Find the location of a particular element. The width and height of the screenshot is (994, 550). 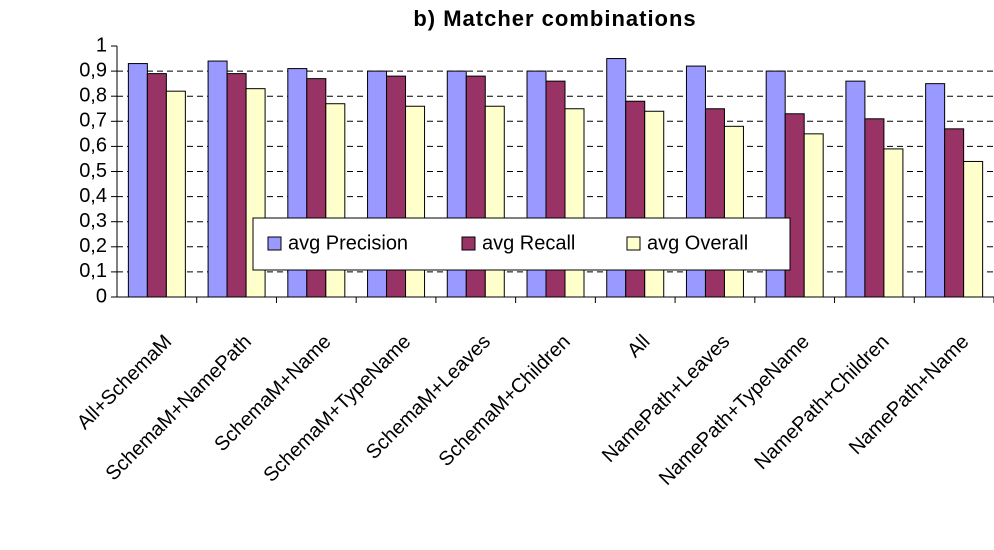

y-tick-label: 0,4 is located at coordinates (93, 196).